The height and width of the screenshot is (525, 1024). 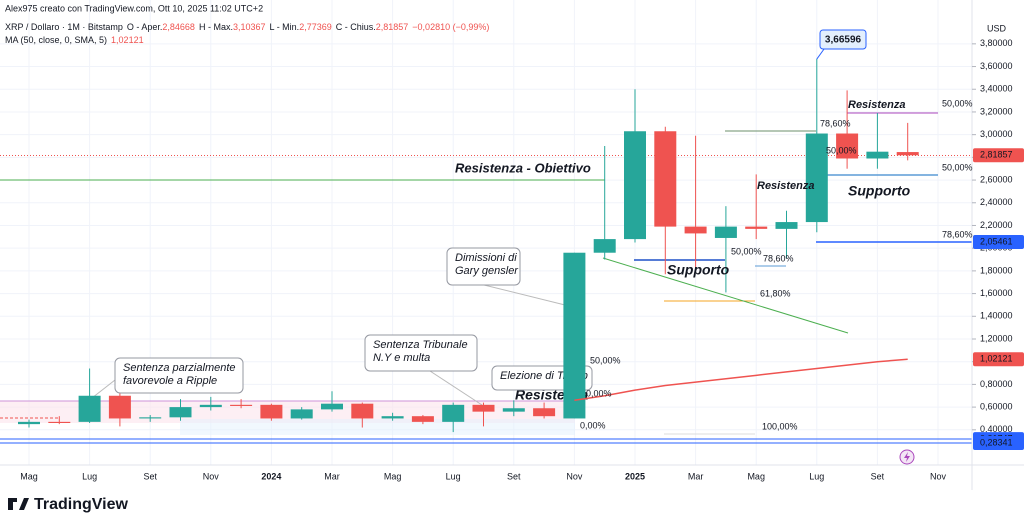 I want to click on x-tick-label: Mar, so click(x=332, y=476).